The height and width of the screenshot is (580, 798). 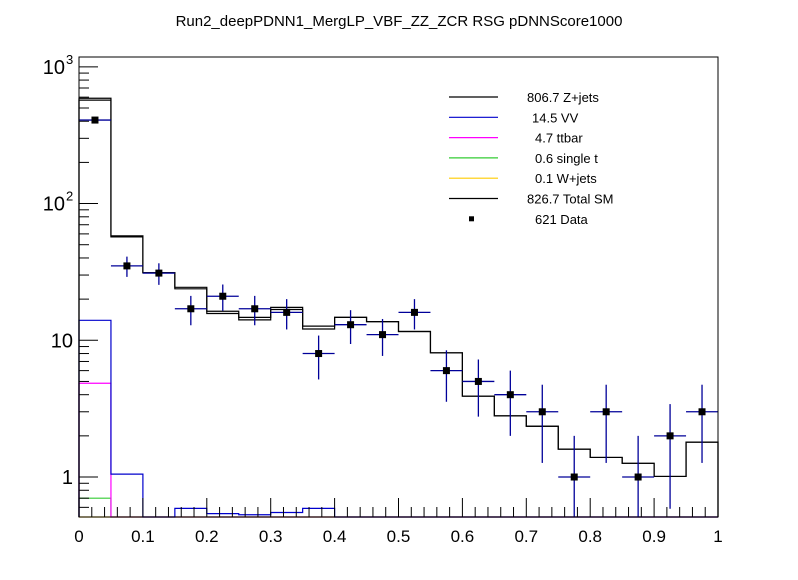 I want to click on x-tick-label: 0.7, so click(x=526, y=536).